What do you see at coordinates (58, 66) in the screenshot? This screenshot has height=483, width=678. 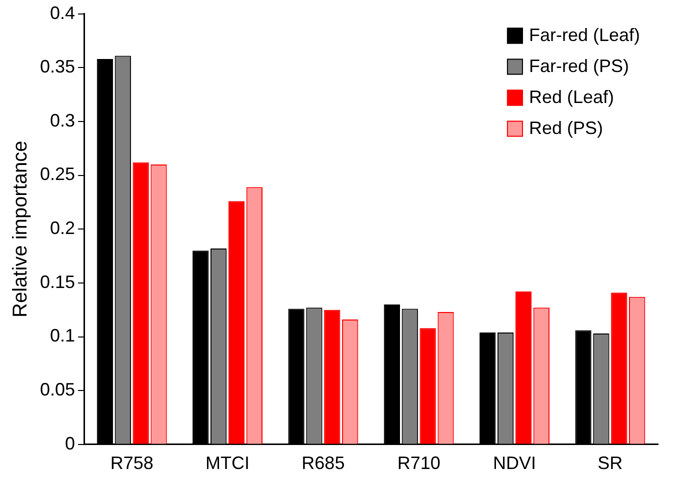 I see `y-tick-label: 0.35` at bounding box center [58, 66].